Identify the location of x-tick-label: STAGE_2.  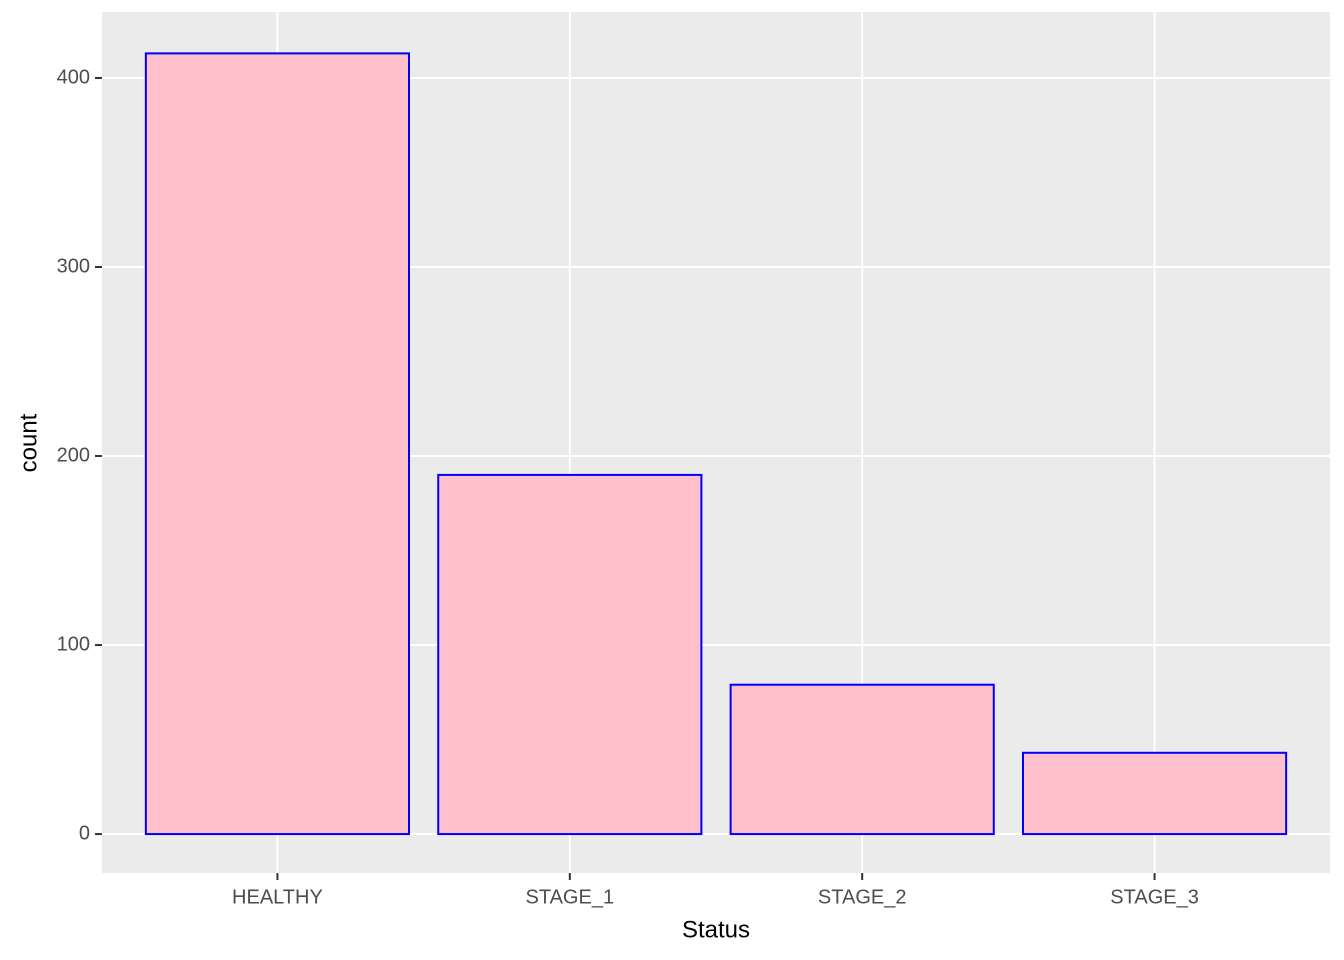
(862, 897).